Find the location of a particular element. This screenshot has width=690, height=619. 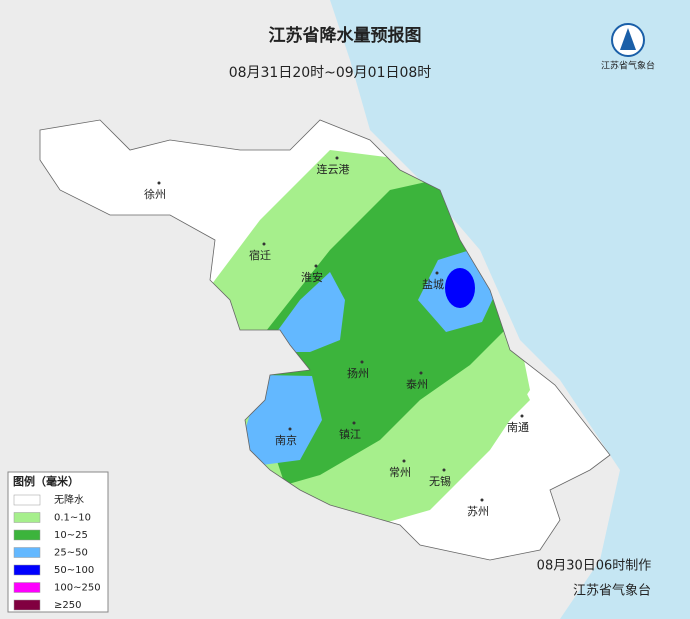

made-time: 08月30日06时制作 is located at coordinates (594, 566).